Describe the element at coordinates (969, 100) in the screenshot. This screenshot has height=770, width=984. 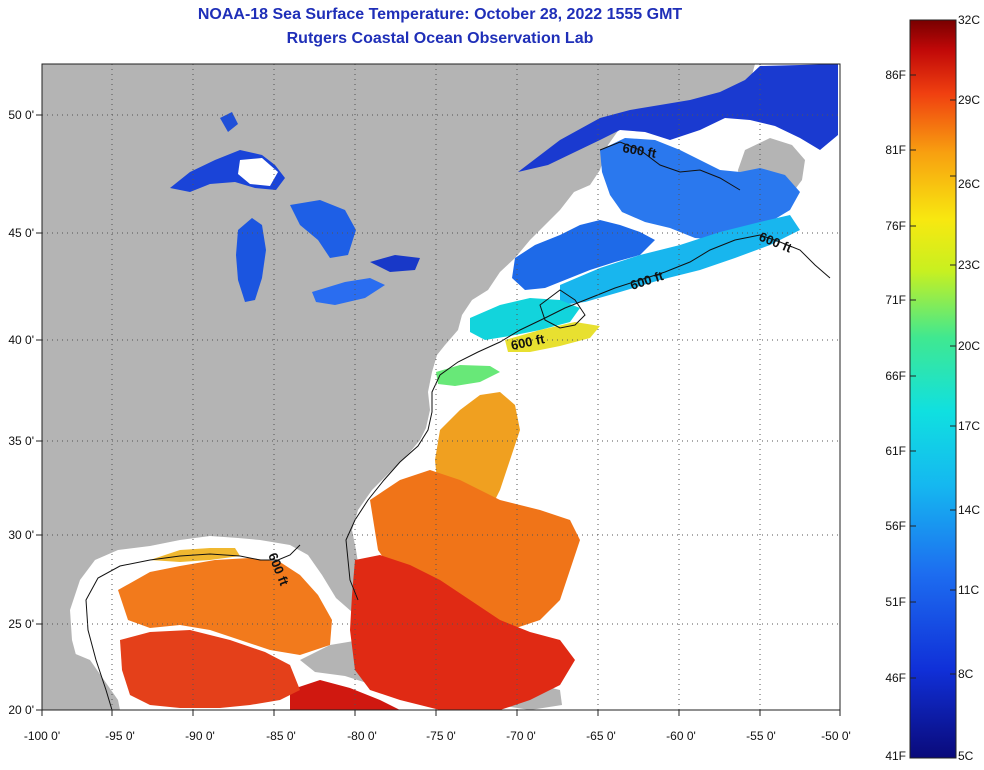
I see `colorbar-celsius-label: 29C` at that location.